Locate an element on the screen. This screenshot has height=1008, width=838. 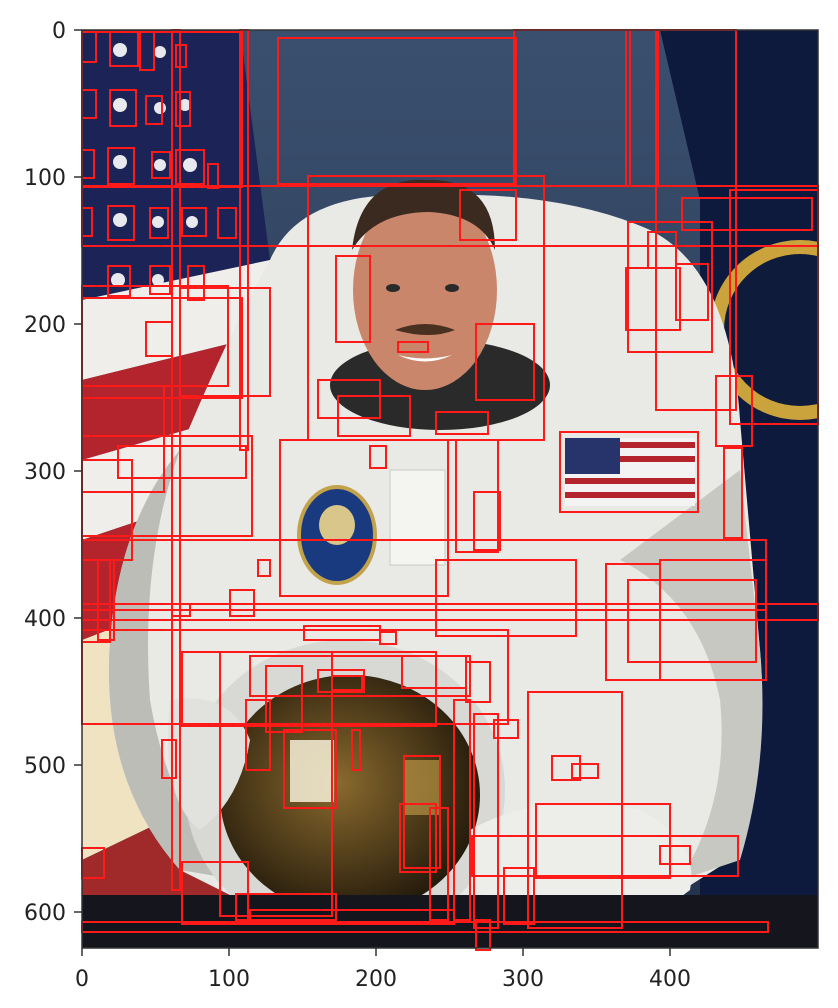
x-tick-label: 300 is located at coordinates (523, 979).